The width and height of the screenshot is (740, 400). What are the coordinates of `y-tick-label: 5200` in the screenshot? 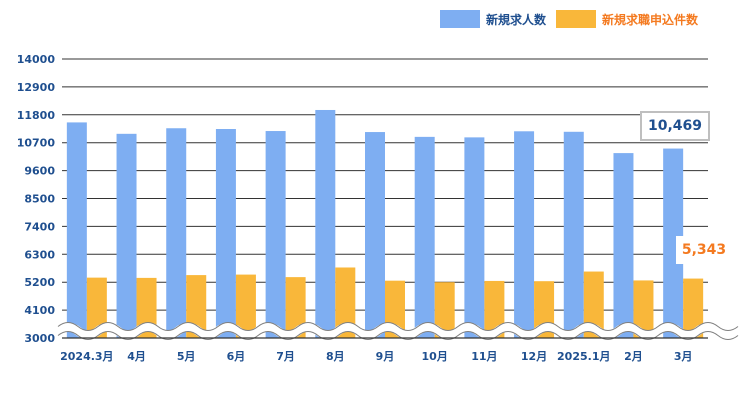 It's located at (39, 282).